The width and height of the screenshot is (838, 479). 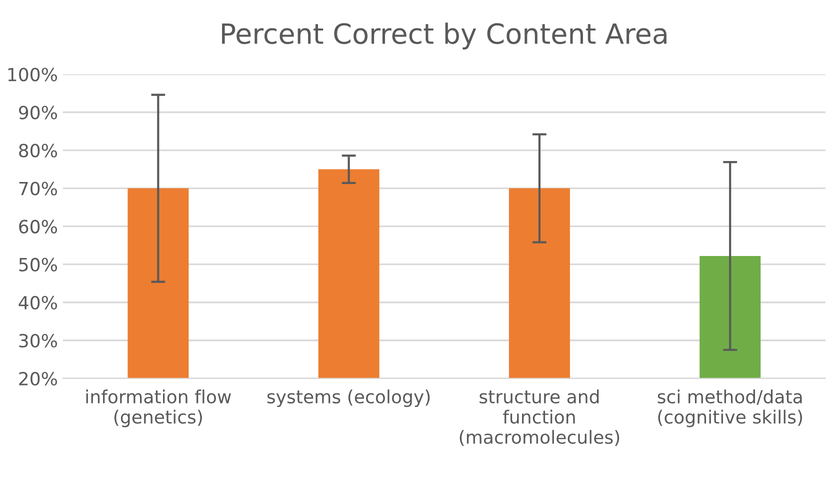 What do you see at coordinates (540, 418) in the screenshot?
I see `x-tick-label: structure and function (macromolecules)` at bounding box center [540, 418].